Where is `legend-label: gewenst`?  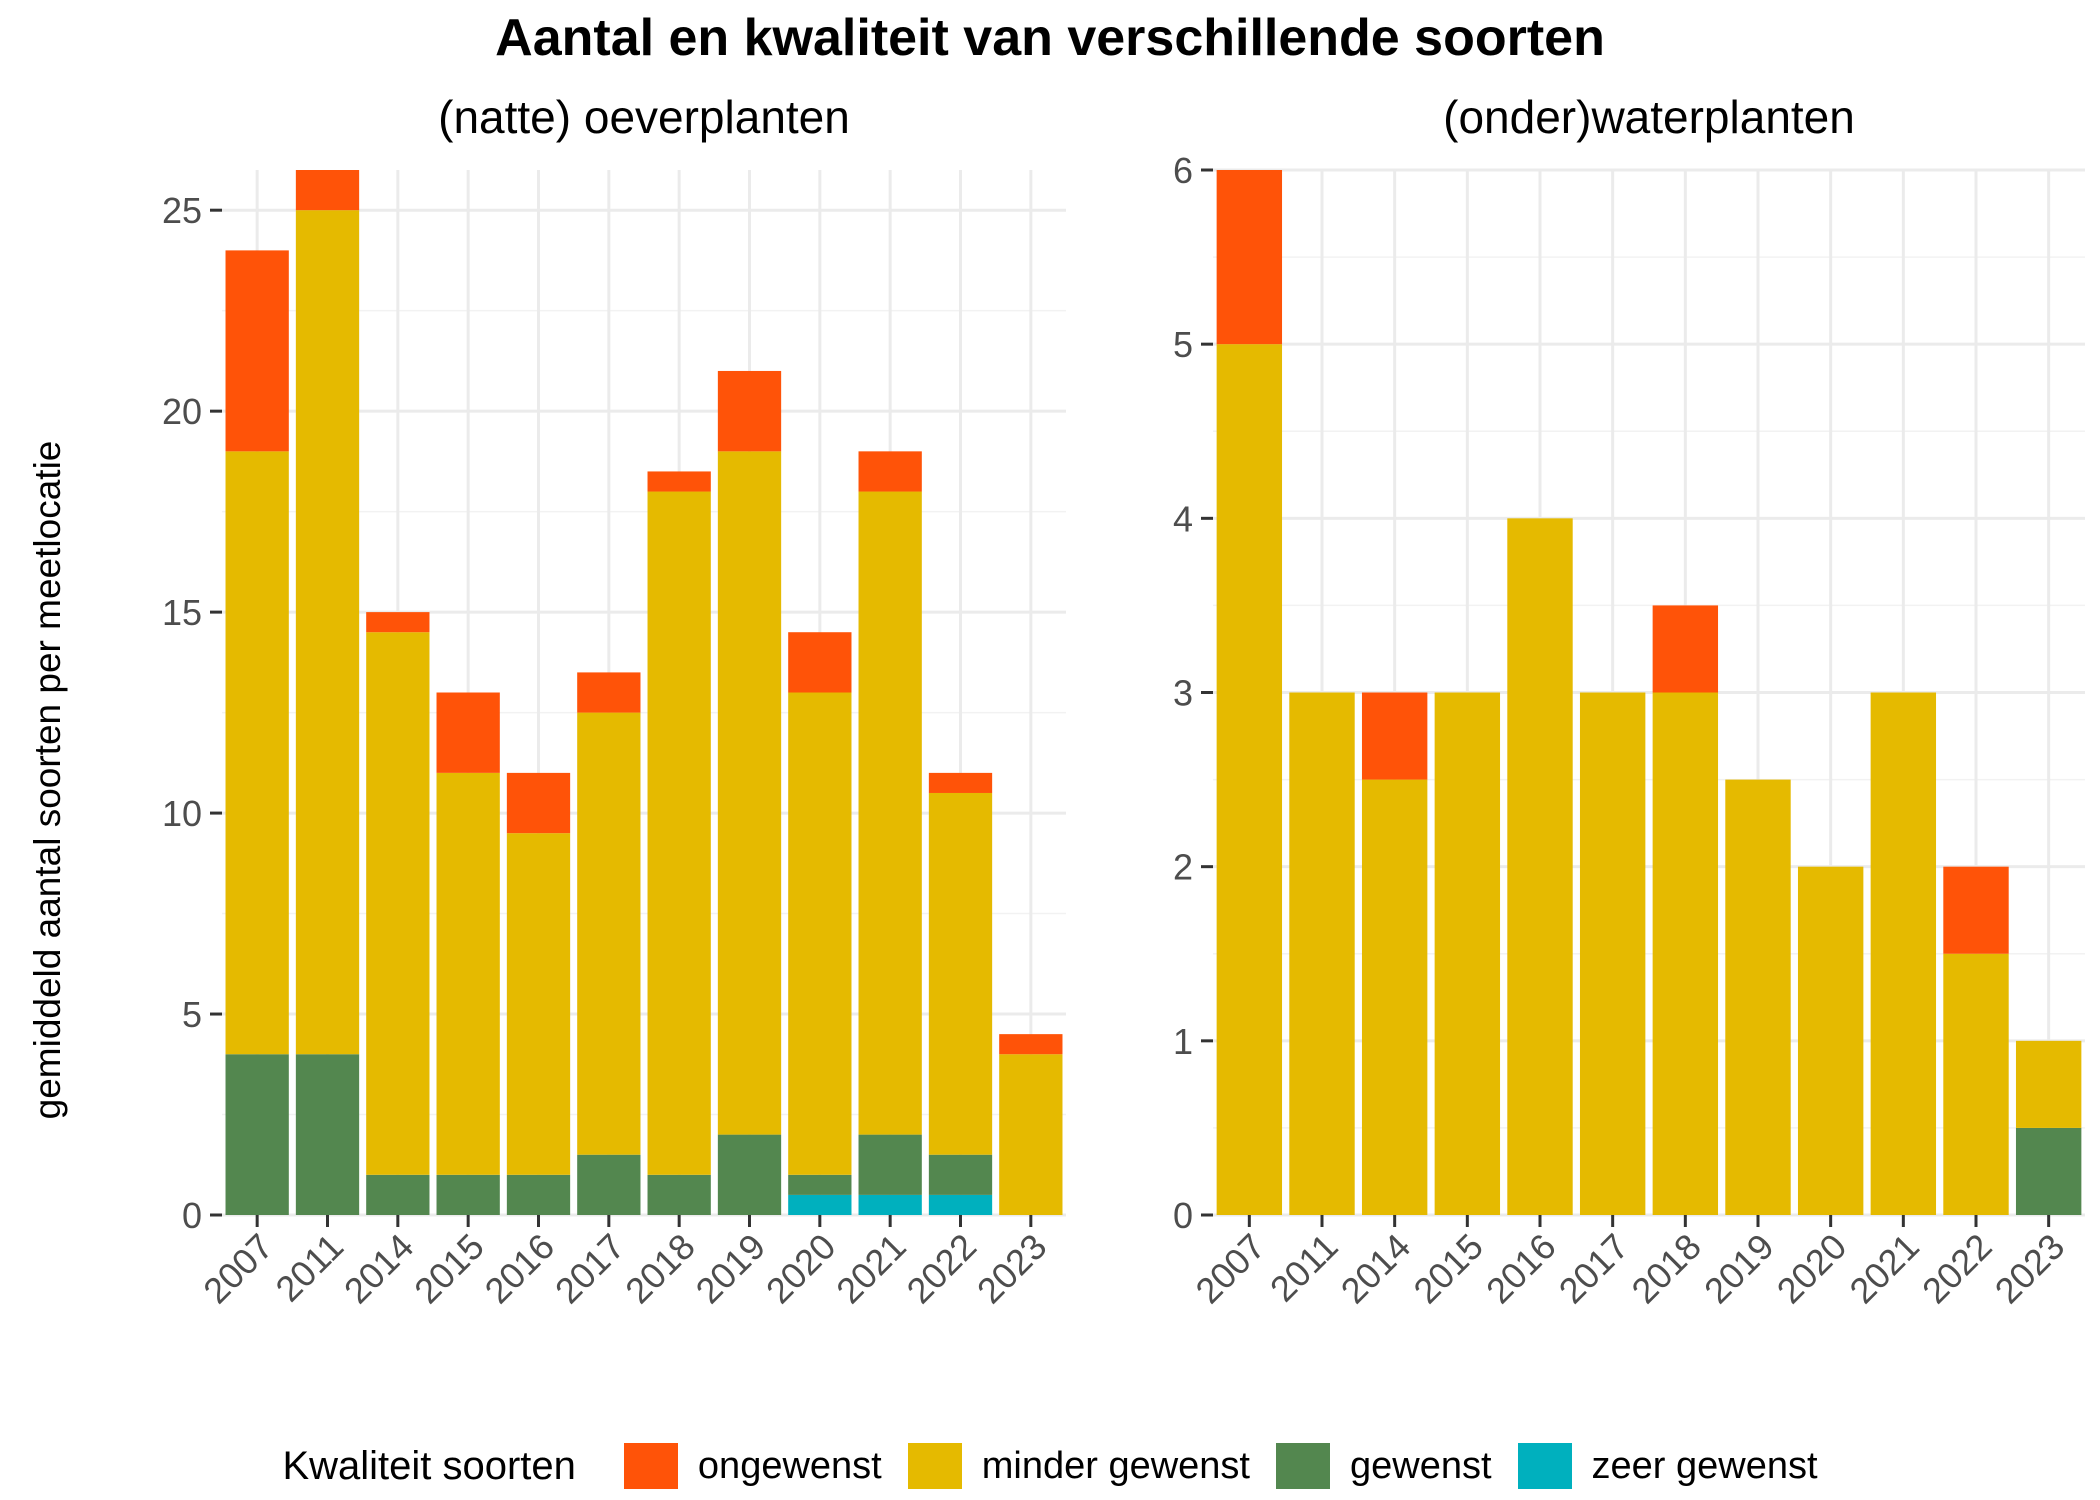
legend-label: gewenst is located at coordinates (1420, 1465).